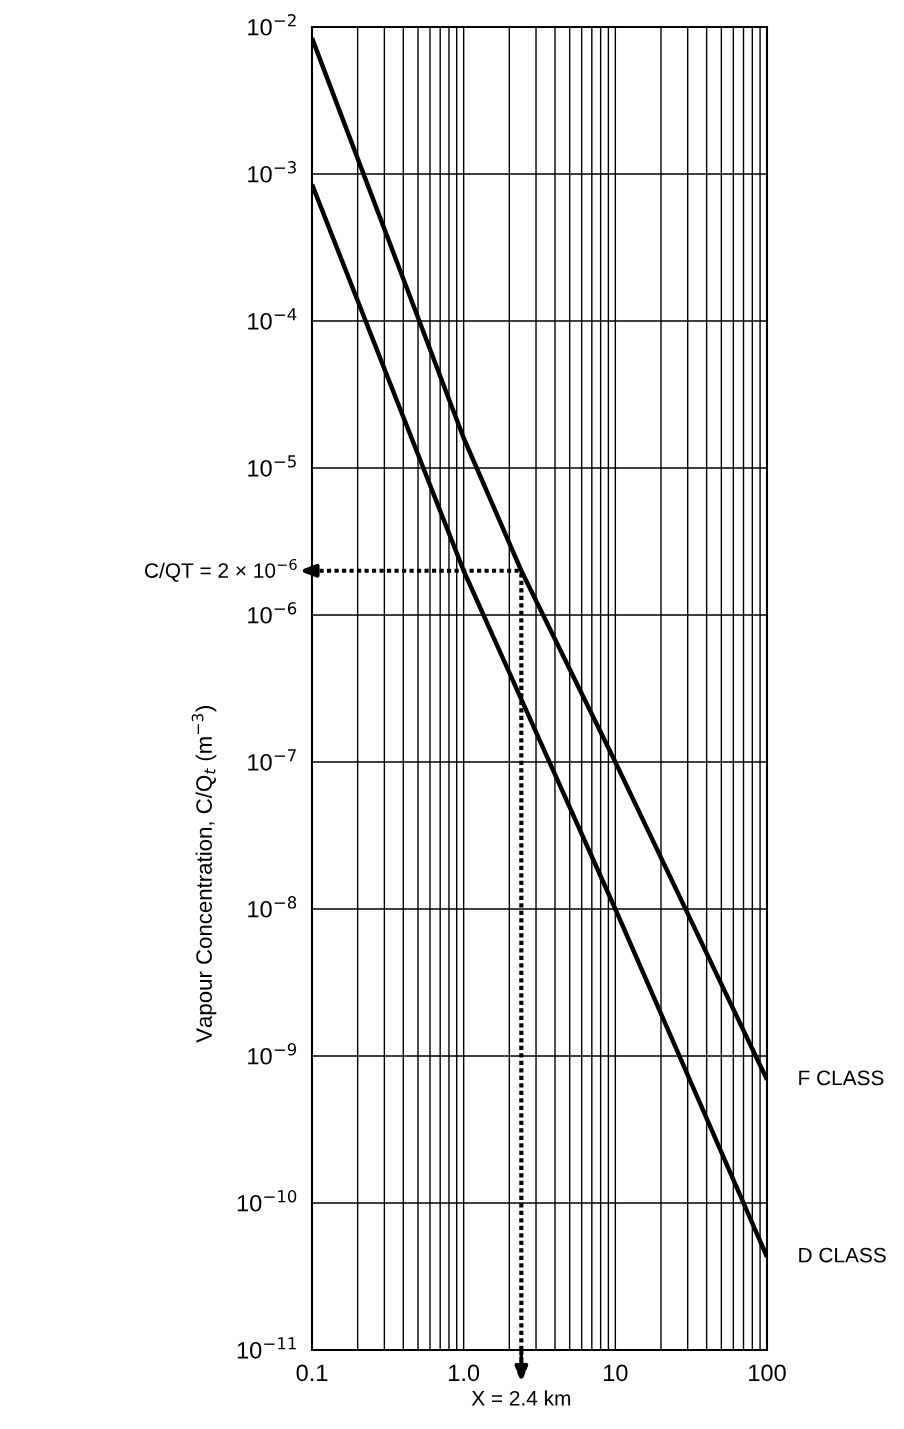 This screenshot has height=1429, width=904. What do you see at coordinates (272, 907) in the screenshot?
I see `y-tick-label: 10$^{−8}$` at bounding box center [272, 907].